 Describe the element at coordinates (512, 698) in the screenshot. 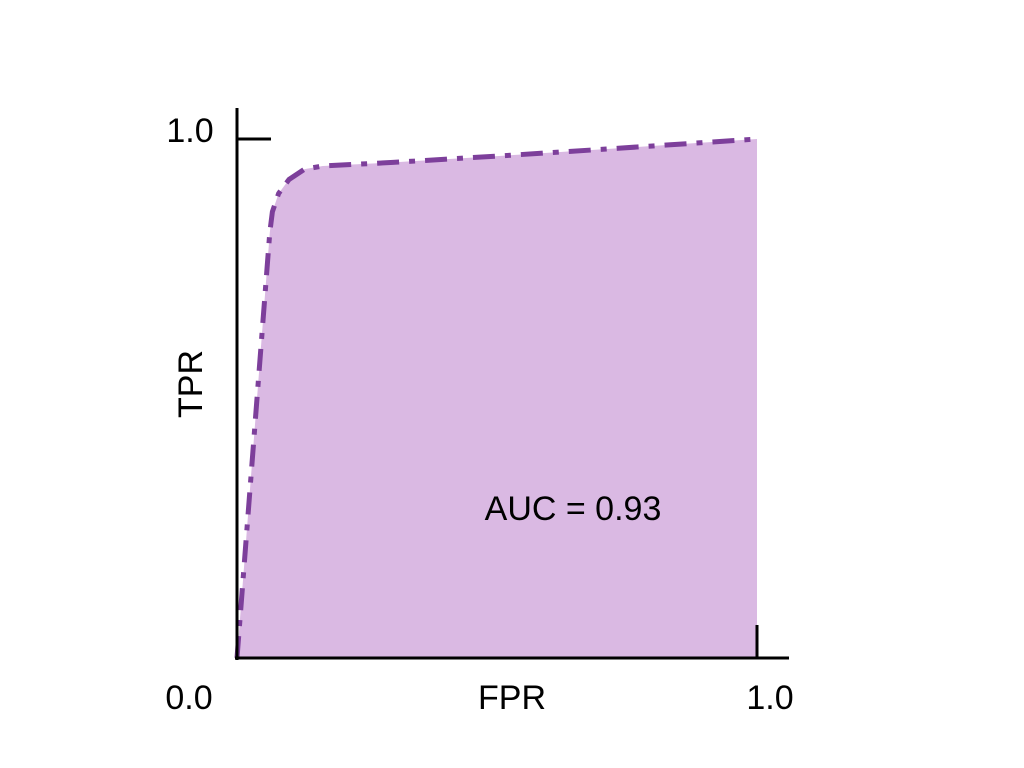

I see `x-axis-label: FPR` at that location.